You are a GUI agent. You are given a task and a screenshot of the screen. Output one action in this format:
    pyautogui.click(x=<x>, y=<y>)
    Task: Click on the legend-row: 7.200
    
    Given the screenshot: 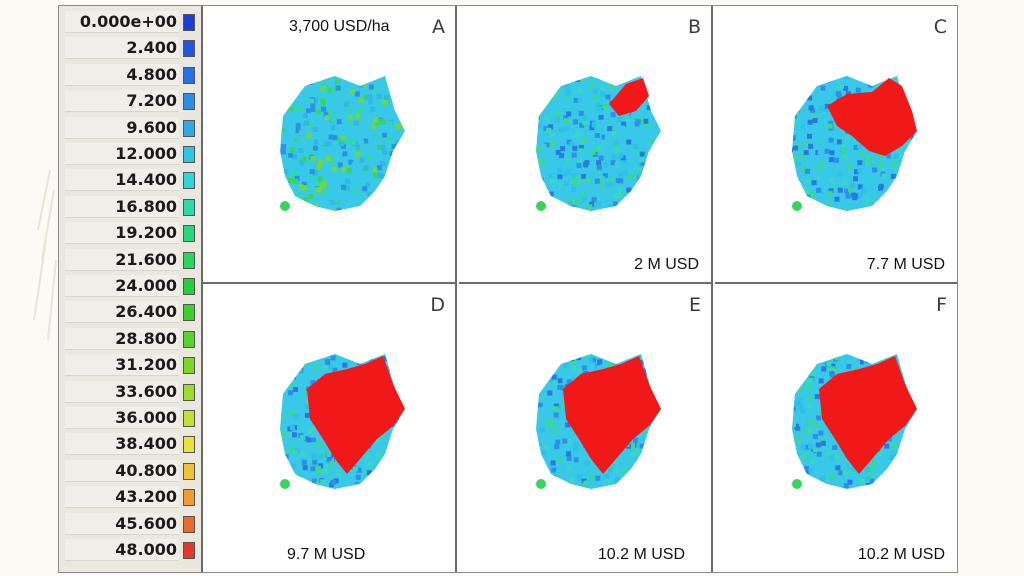 What is the action you would take?
    pyautogui.click(x=131, y=101)
    